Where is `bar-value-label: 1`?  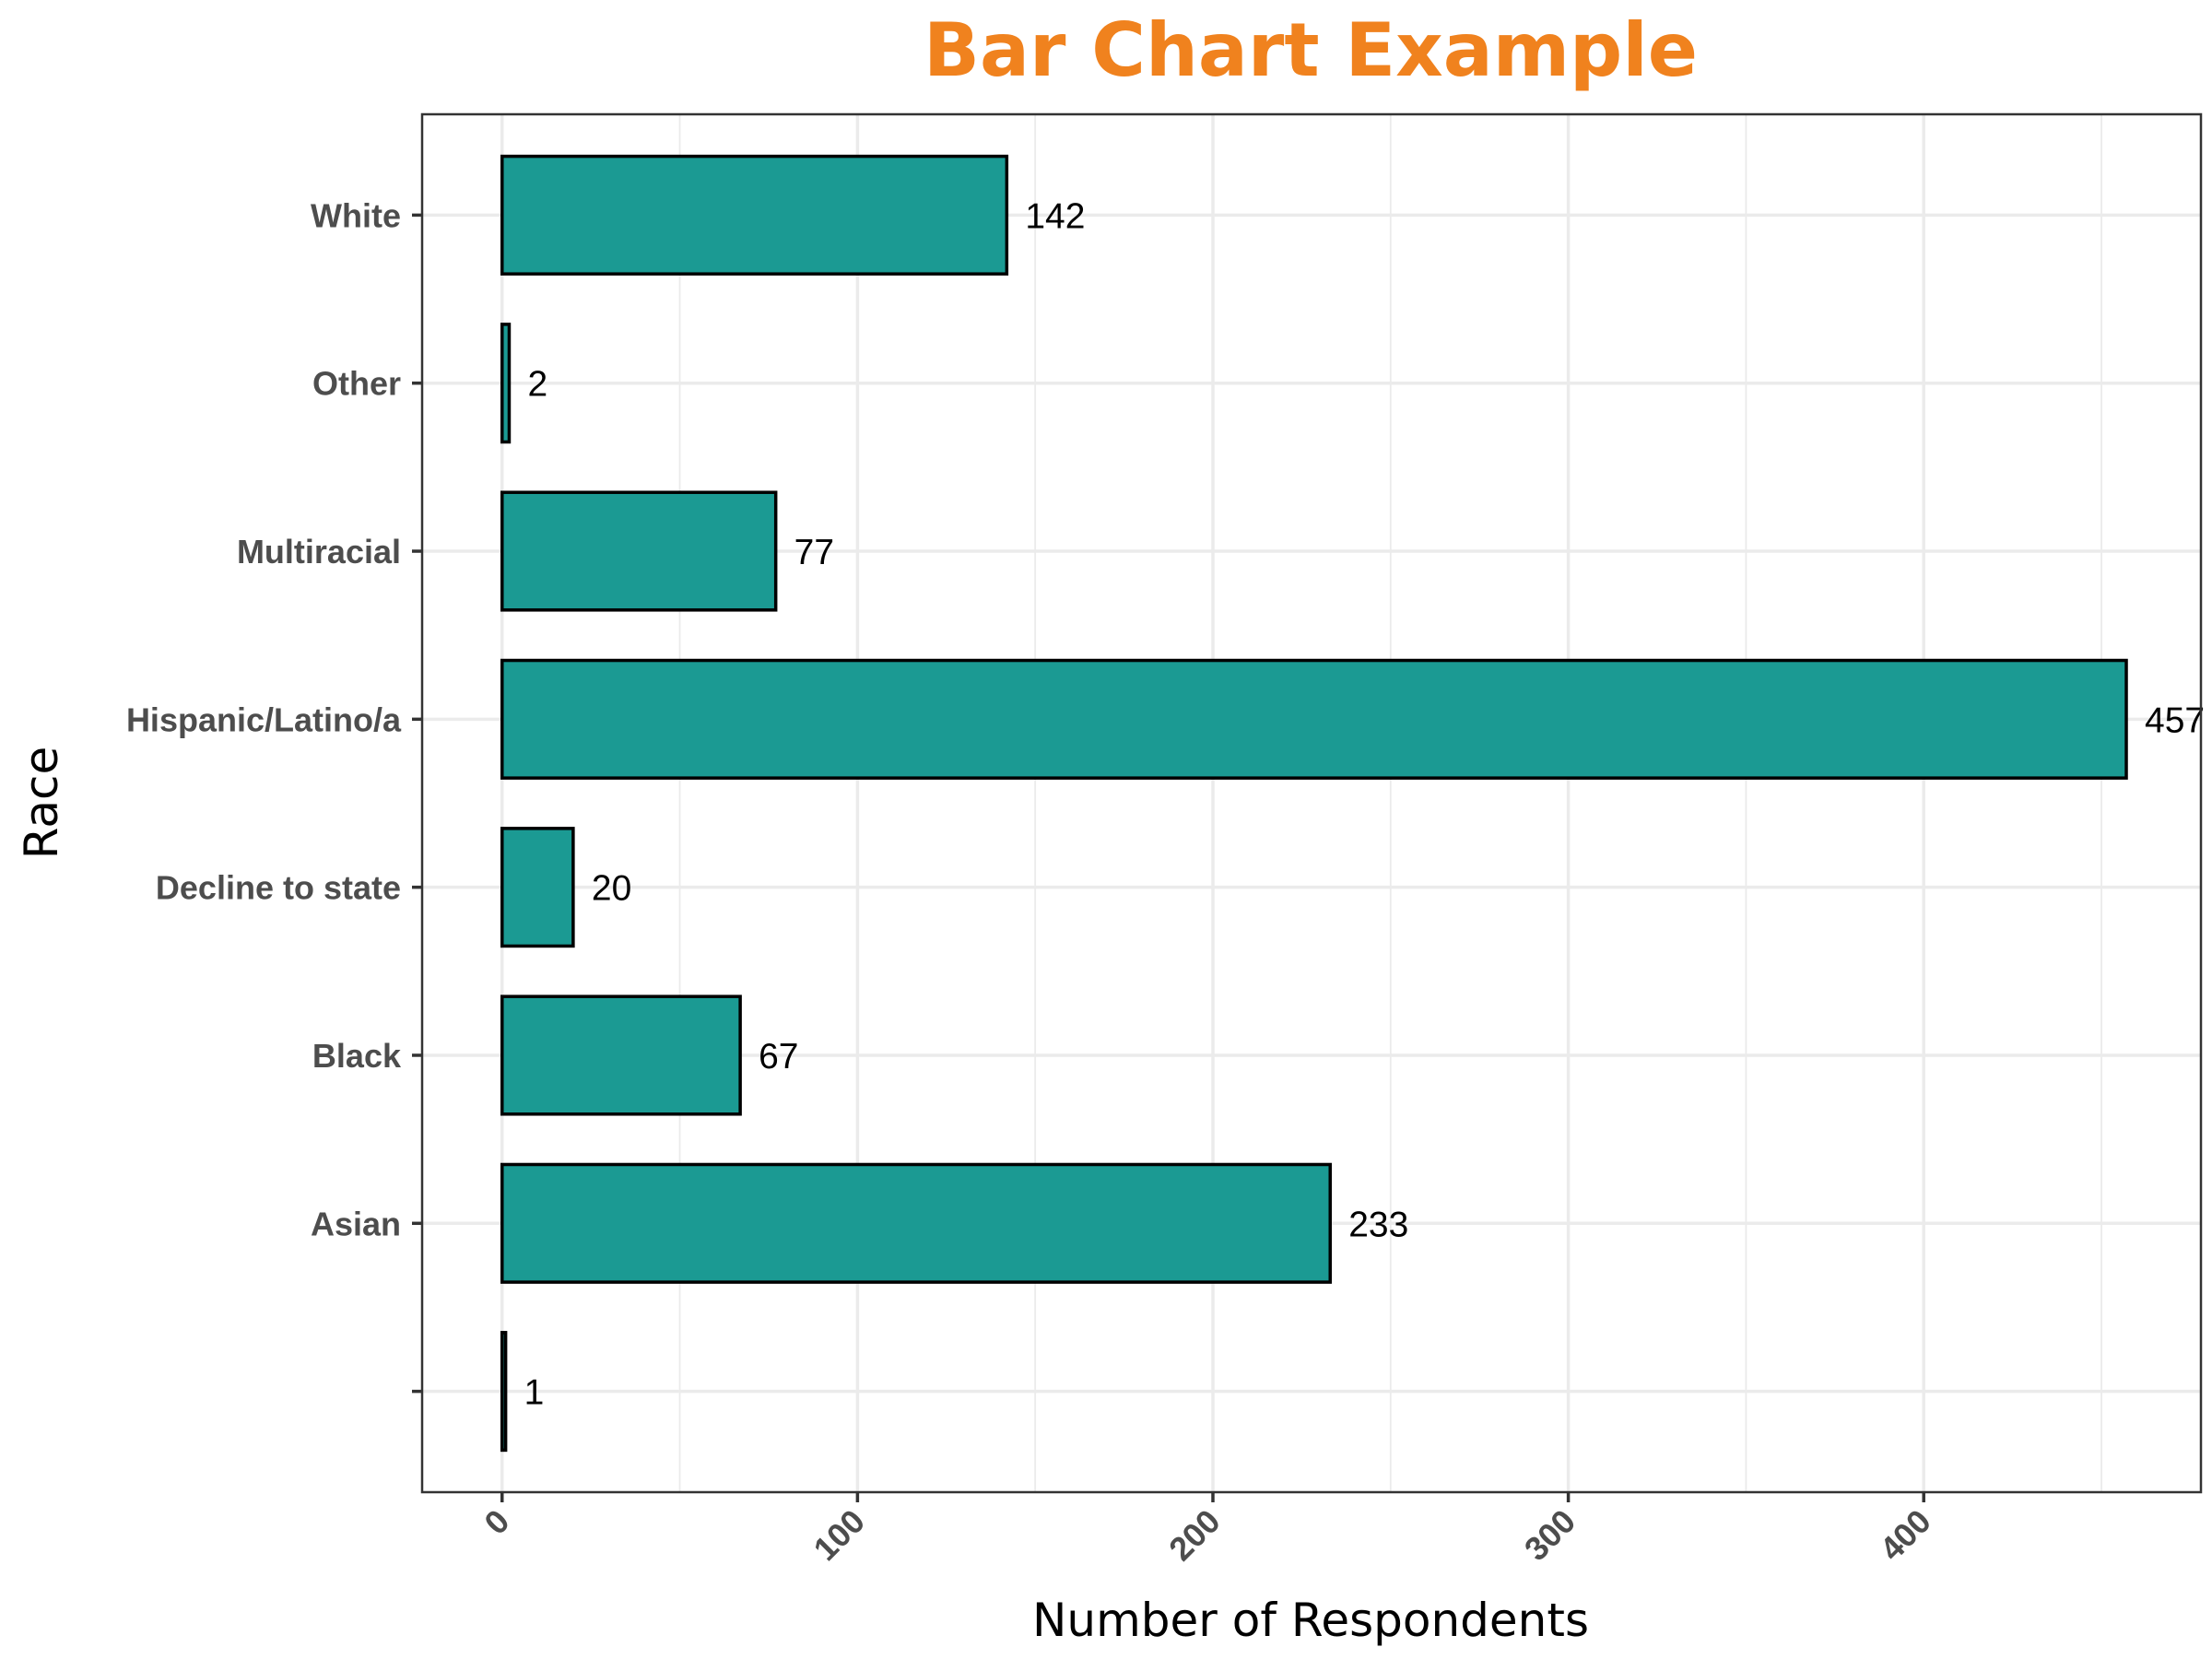
bar-value-label: 1 is located at coordinates (534, 1393).